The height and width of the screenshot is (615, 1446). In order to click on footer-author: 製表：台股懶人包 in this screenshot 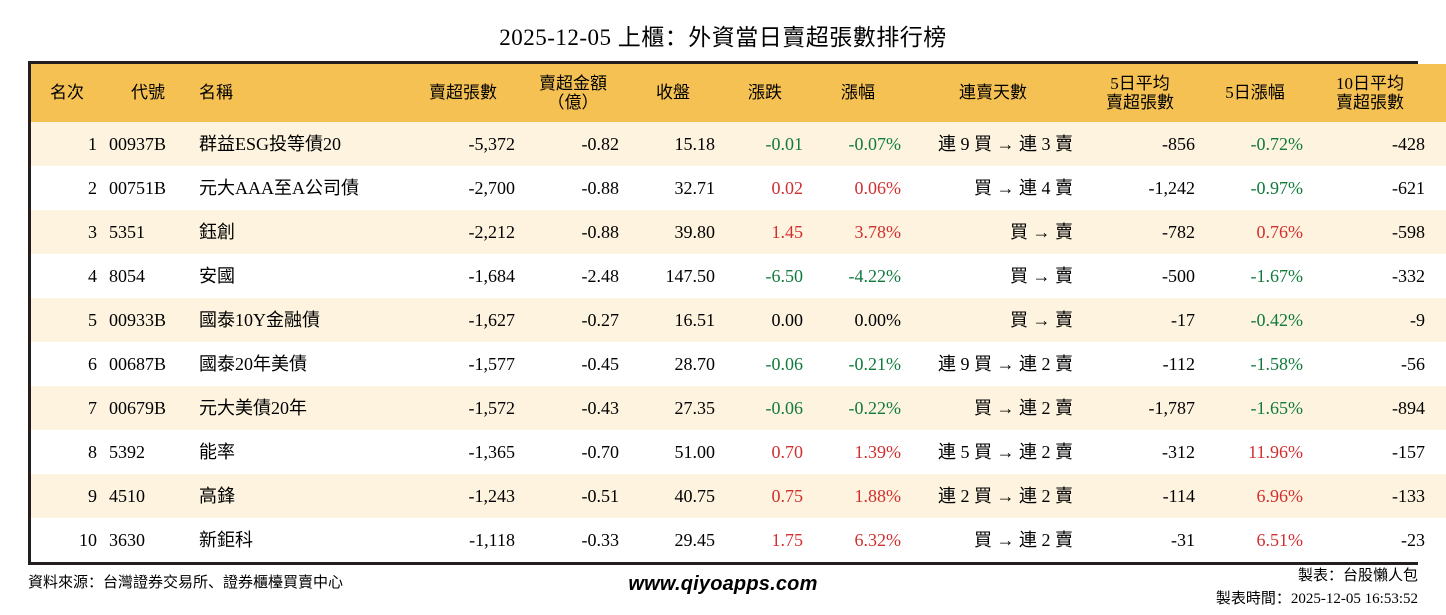, I will do `click(1357, 576)`.